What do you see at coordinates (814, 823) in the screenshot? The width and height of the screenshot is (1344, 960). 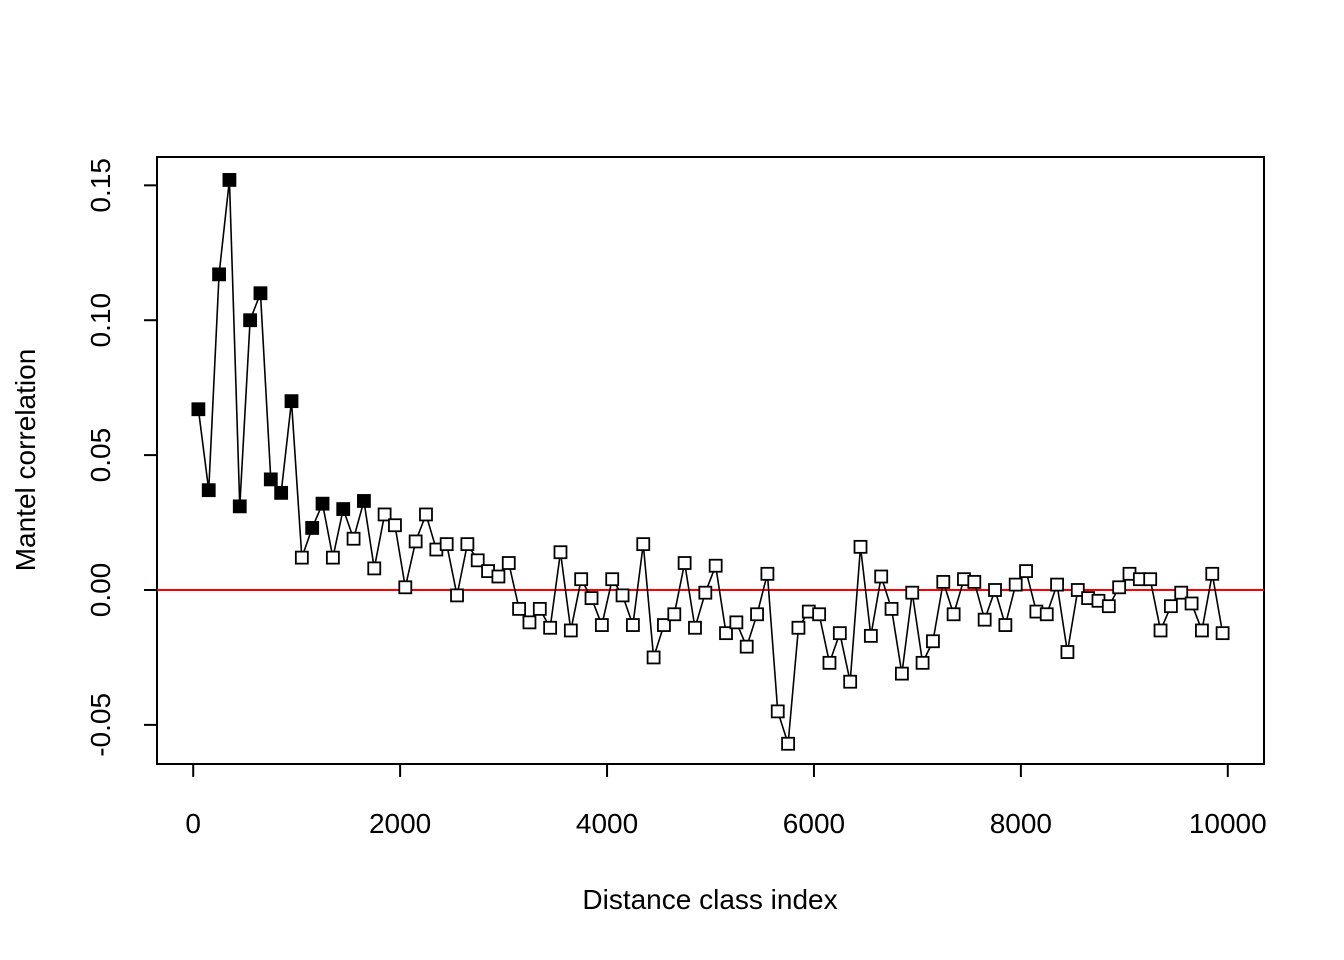 I see `x-tick-label: 6000` at bounding box center [814, 823].